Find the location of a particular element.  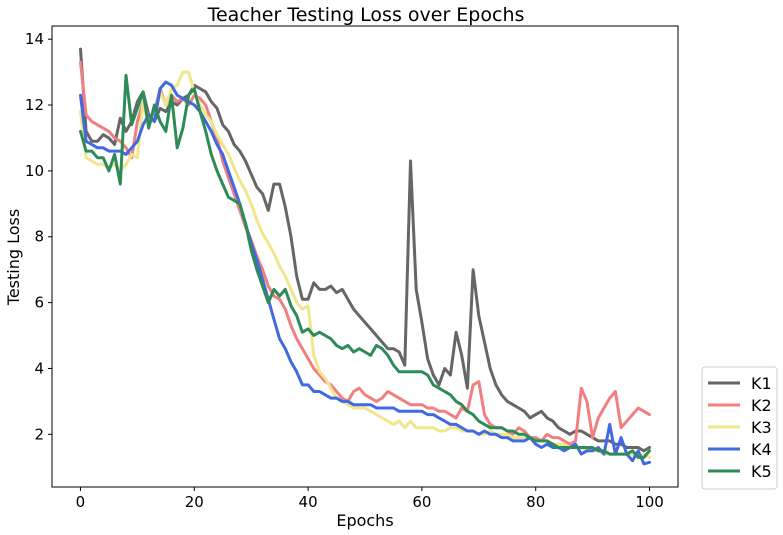

x-tick-label: 80 is located at coordinates (535, 502).